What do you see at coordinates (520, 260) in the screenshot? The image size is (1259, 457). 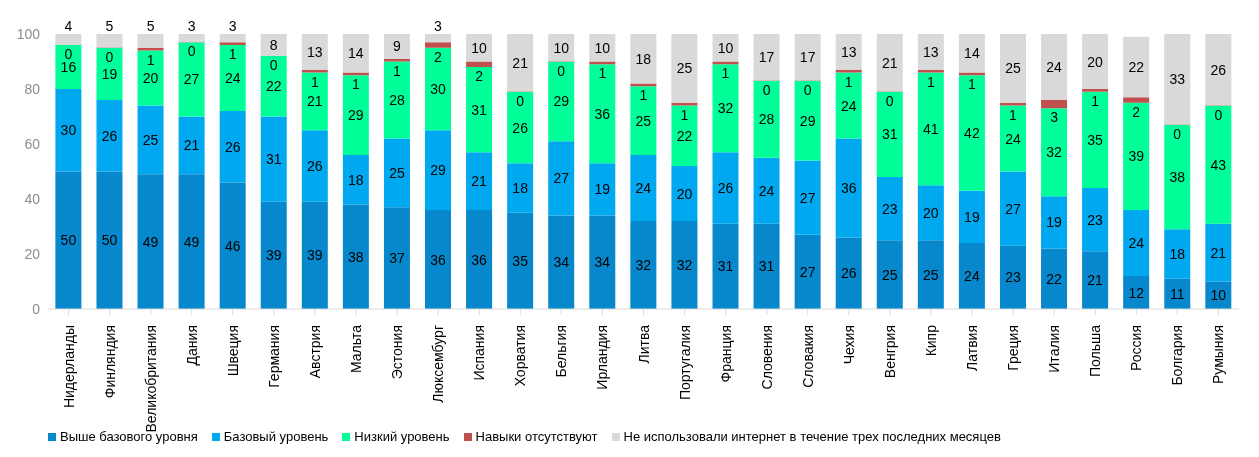 I see `data-label: 35` at bounding box center [520, 260].